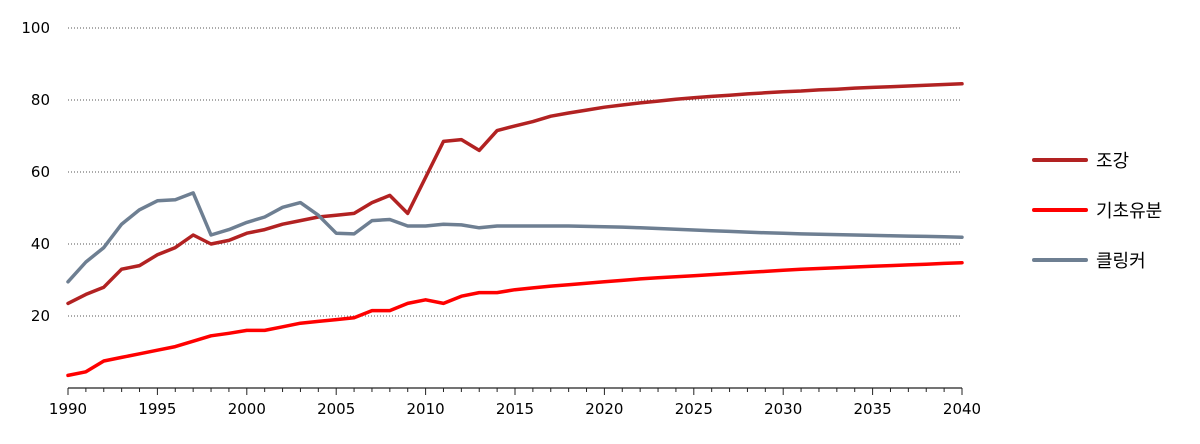  Describe the element at coordinates (604, 409) in the screenshot. I see `x-tick-label: 2020` at that location.